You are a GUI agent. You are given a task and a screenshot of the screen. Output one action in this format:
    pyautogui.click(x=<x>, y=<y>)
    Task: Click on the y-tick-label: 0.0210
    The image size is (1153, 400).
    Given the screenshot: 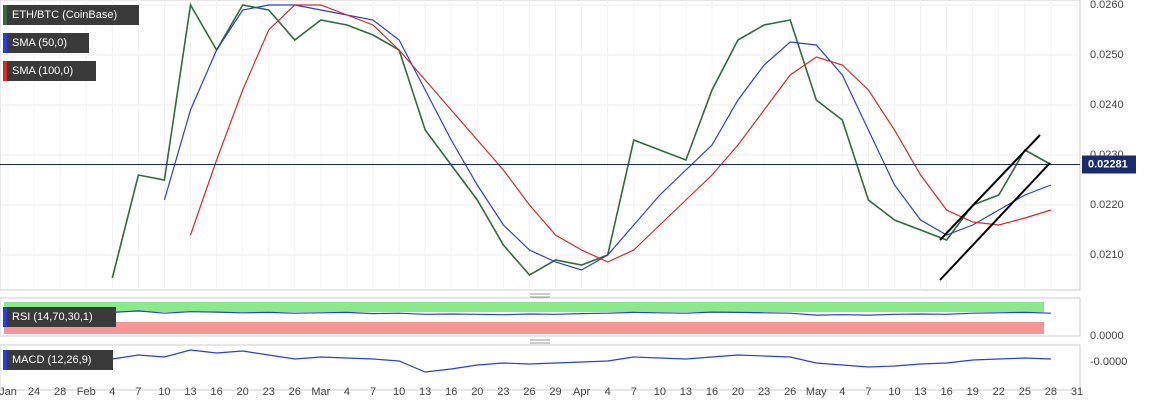 What is the action you would take?
    pyautogui.click(x=1107, y=255)
    